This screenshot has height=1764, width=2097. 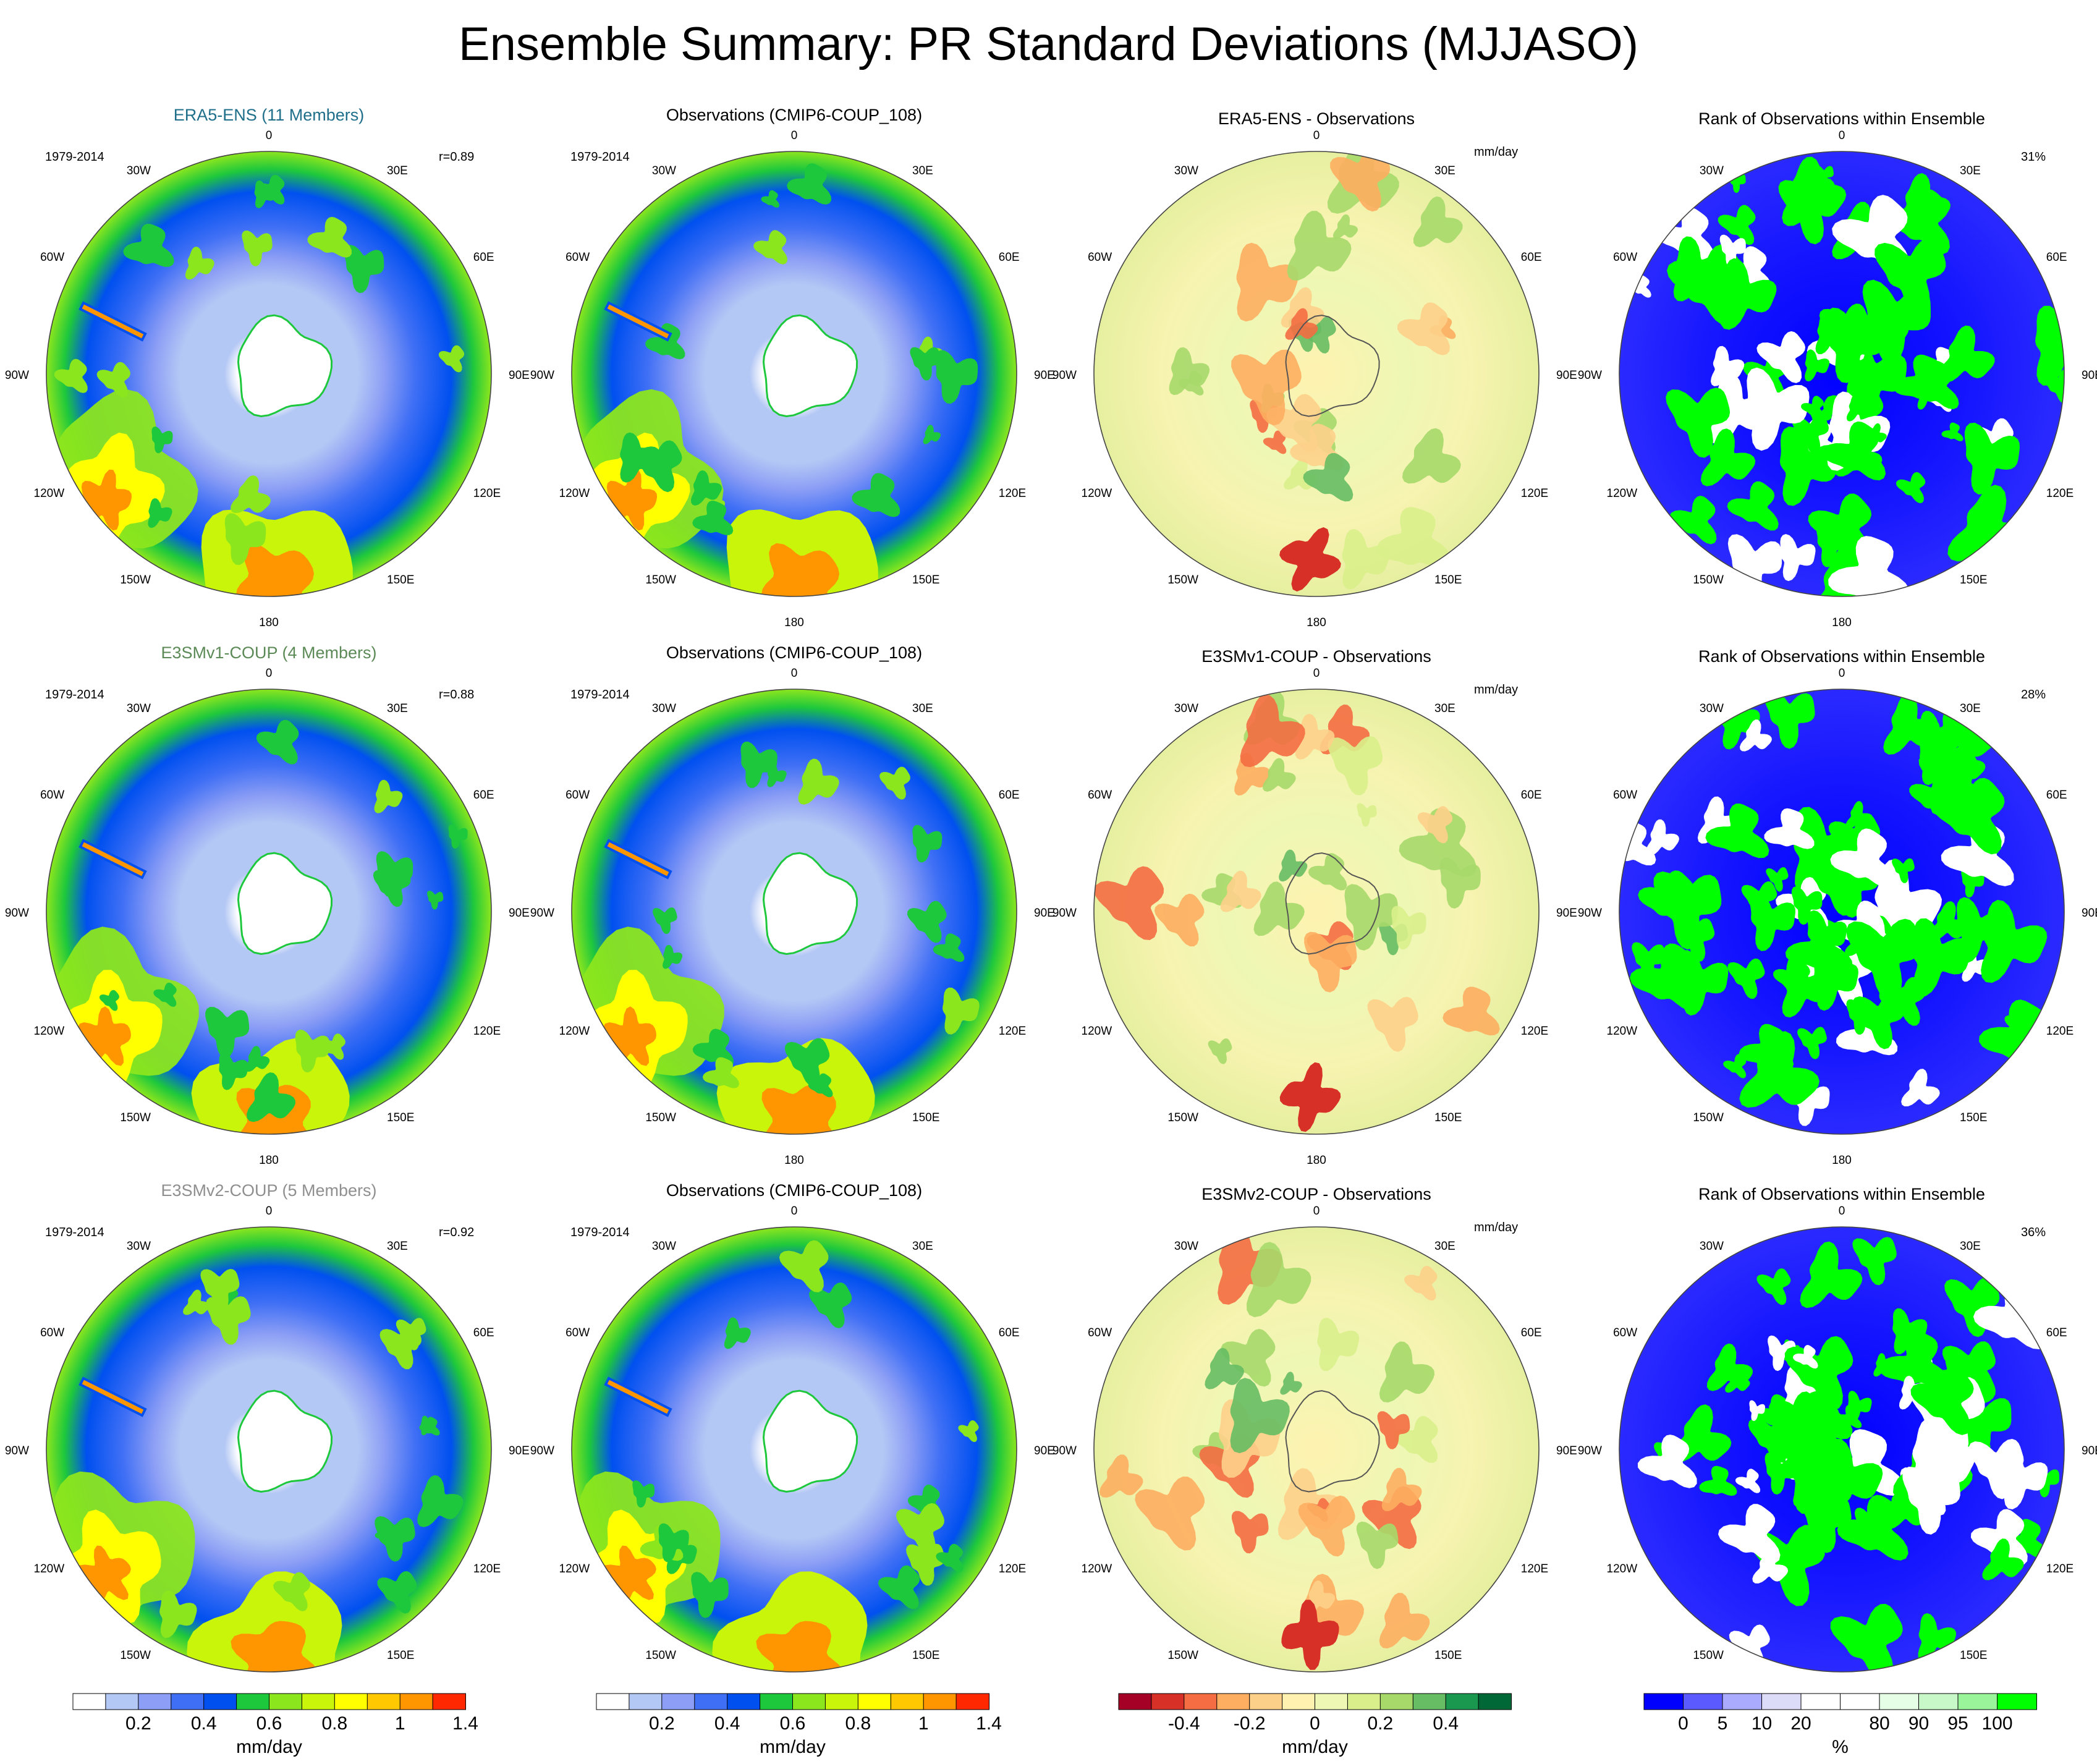 What do you see at coordinates (793, 1724) in the screenshot?
I see `colorbar-tick-label: 0.6` at bounding box center [793, 1724].